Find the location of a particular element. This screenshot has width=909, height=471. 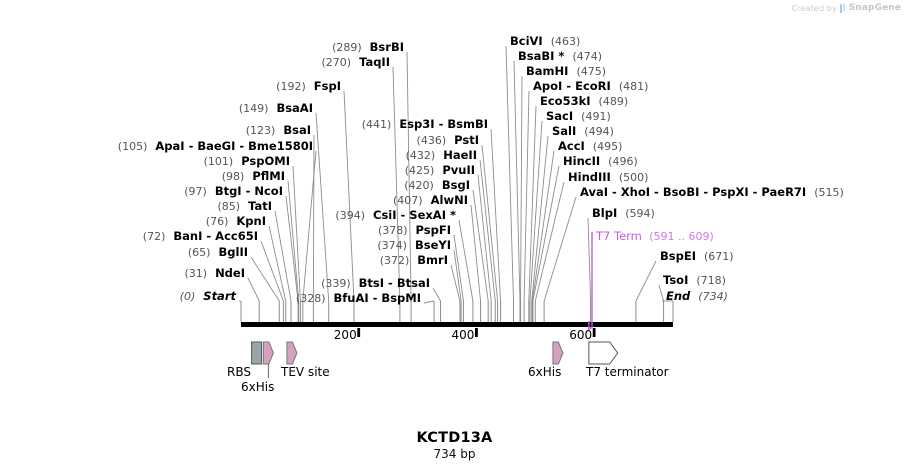

site-position: (436) is located at coordinates (431, 140).